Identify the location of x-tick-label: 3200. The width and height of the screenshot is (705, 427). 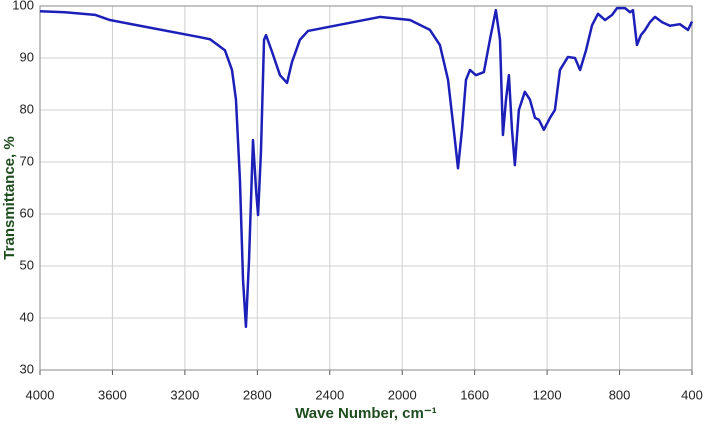
(184, 394).